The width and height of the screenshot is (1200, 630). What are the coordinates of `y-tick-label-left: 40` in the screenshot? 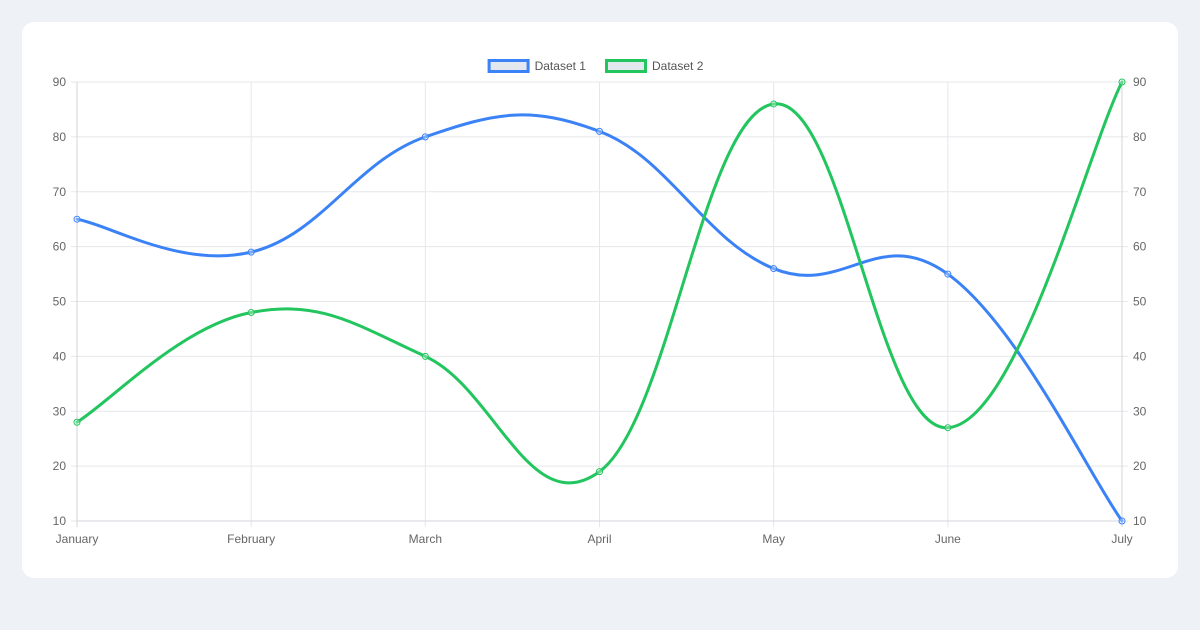 It's located at (60, 356).